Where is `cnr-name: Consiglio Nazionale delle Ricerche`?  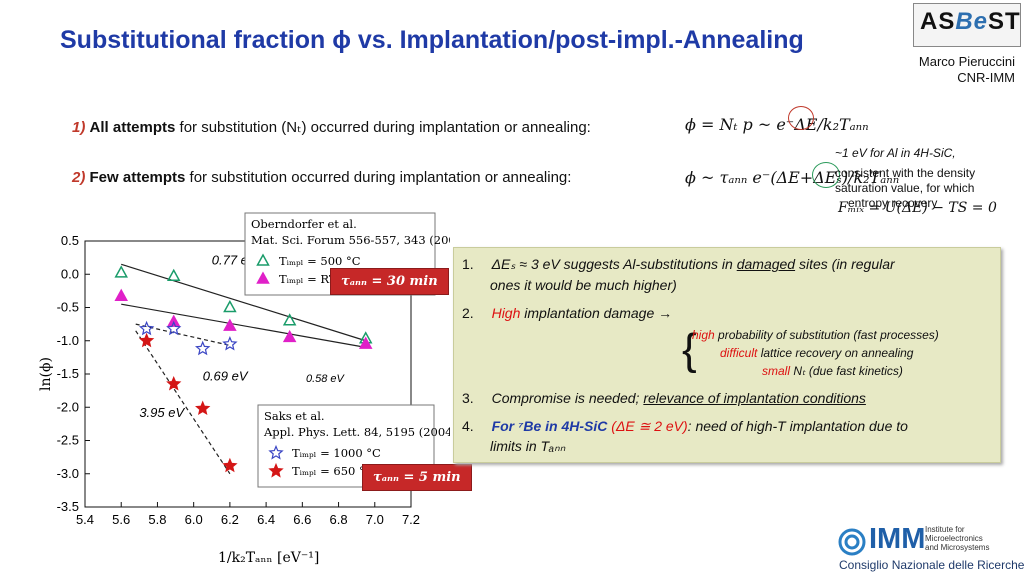
cnr-name: Consiglio Nazionale delle Ricerche is located at coordinates (931, 565).